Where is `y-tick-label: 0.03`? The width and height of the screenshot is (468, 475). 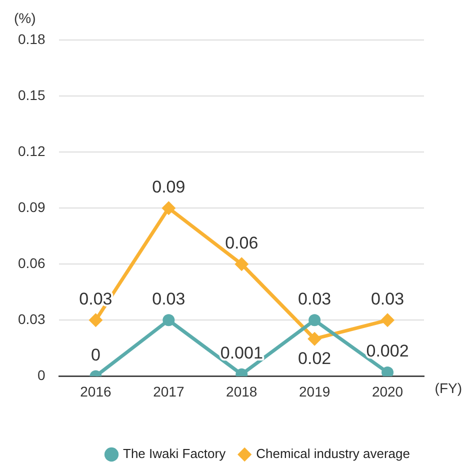
y-tick-label: 0.03 is located at coordinates (32, 319).